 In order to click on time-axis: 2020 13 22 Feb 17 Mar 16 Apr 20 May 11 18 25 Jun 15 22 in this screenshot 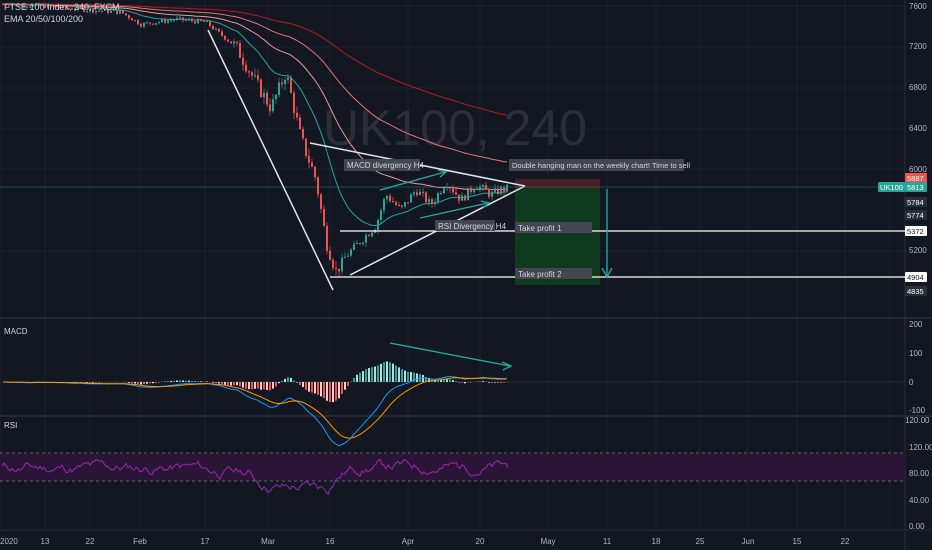, I will do `click(425, 541)`.